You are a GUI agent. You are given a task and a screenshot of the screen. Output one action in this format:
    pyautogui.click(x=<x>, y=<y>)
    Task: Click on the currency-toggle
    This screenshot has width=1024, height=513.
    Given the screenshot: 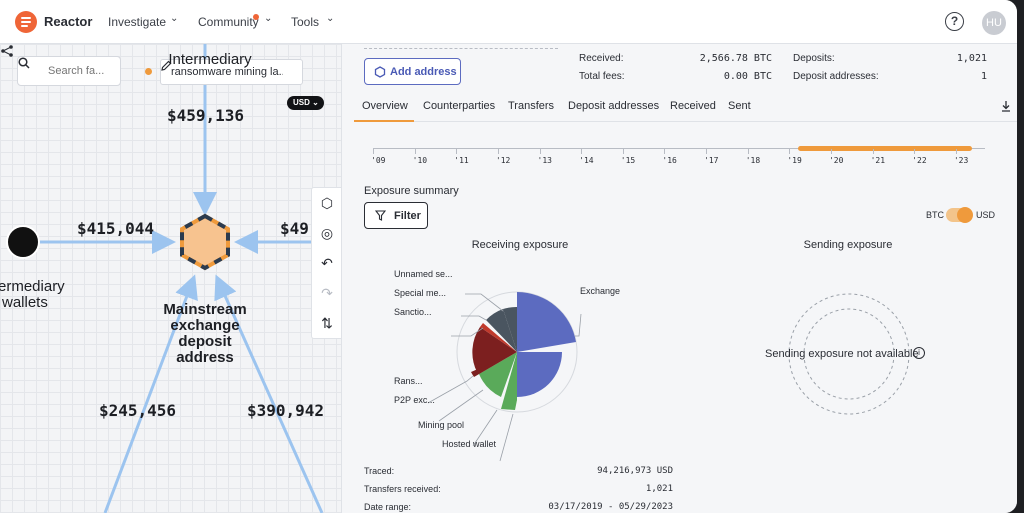 What is the action you would take?
    pyautogui.click(x=959, y=215)
    